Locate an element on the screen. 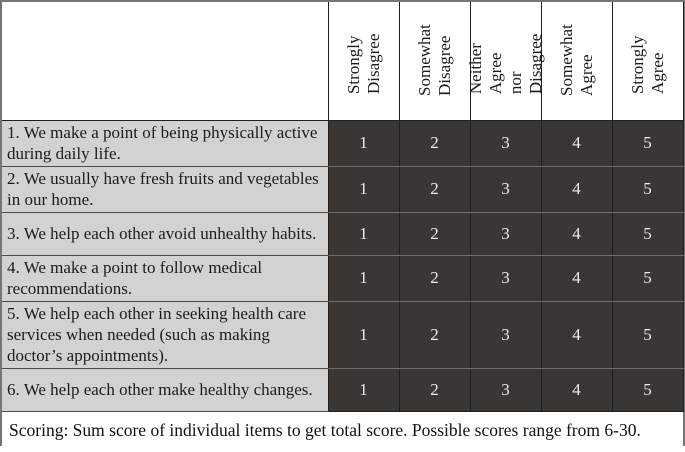 This screenshot has width=685, height=452. header-label: Neither Agree nor Disagree is located at coordinates (505, 63).